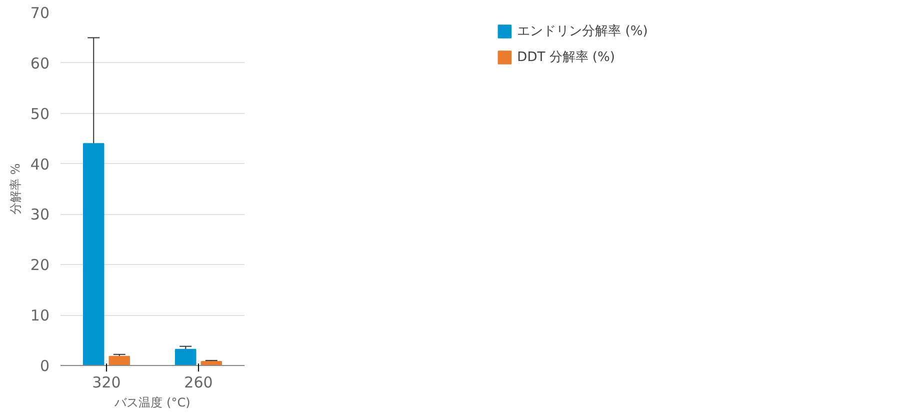 This screenshot has height=416, width=906. I want to click on y-tick-label: 40, so click(40, 164).